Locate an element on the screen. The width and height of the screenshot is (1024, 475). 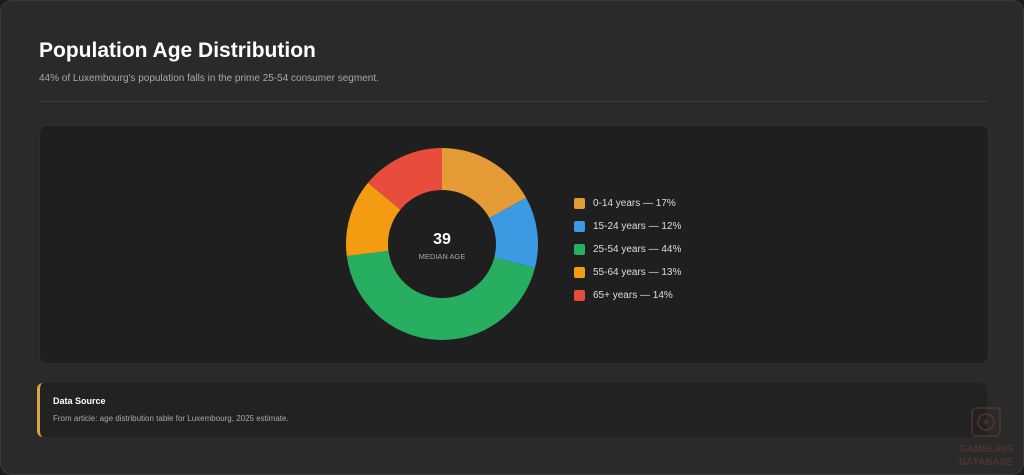
legend-item: 65+ years — 14% is located at coordinates (627, 295).